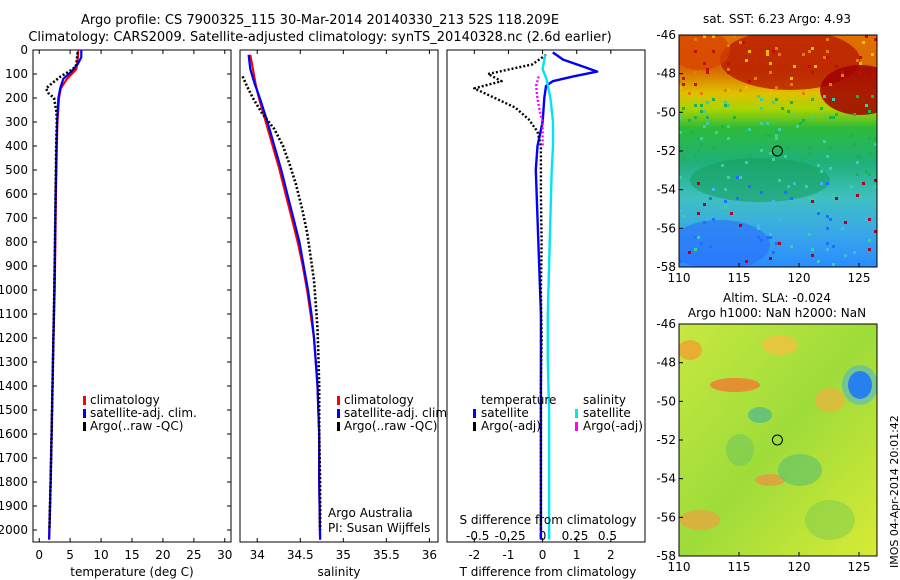  Describe the element at coordinates (769, 563) in the screenshot. I see `sla-longitude-ticks: 110 115 120 125` at that location.